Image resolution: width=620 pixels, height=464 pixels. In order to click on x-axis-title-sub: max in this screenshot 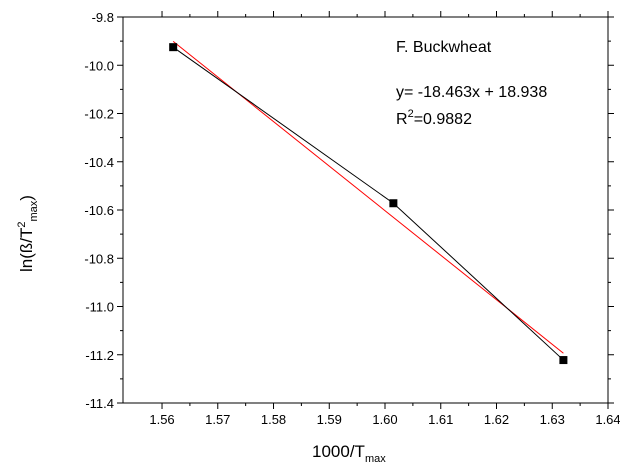, I will do `click(375, 458)`.